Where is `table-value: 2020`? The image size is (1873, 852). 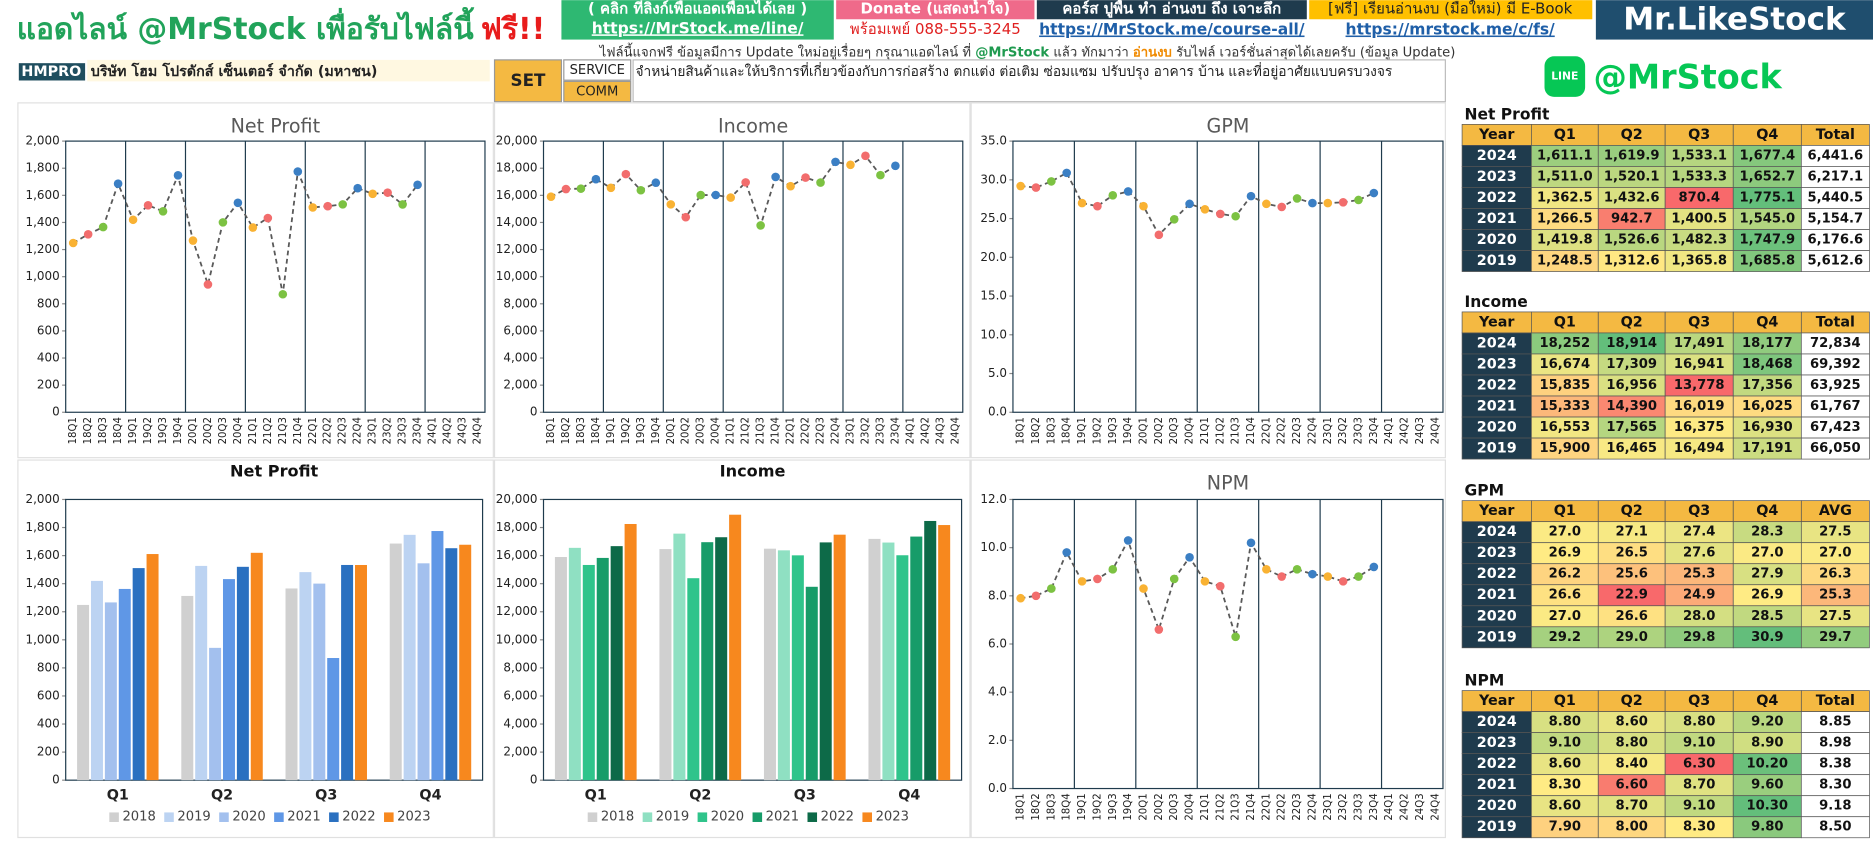
table-value: 2020 is located at coordinates (1497, 616).